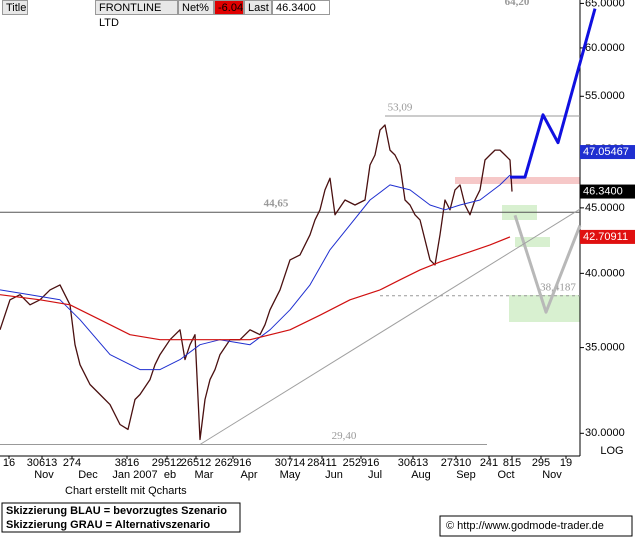  What do you see at coordinates (334, 475) in the screenshot?
I see `month-label: Jun` at bounding box center [334, 475].